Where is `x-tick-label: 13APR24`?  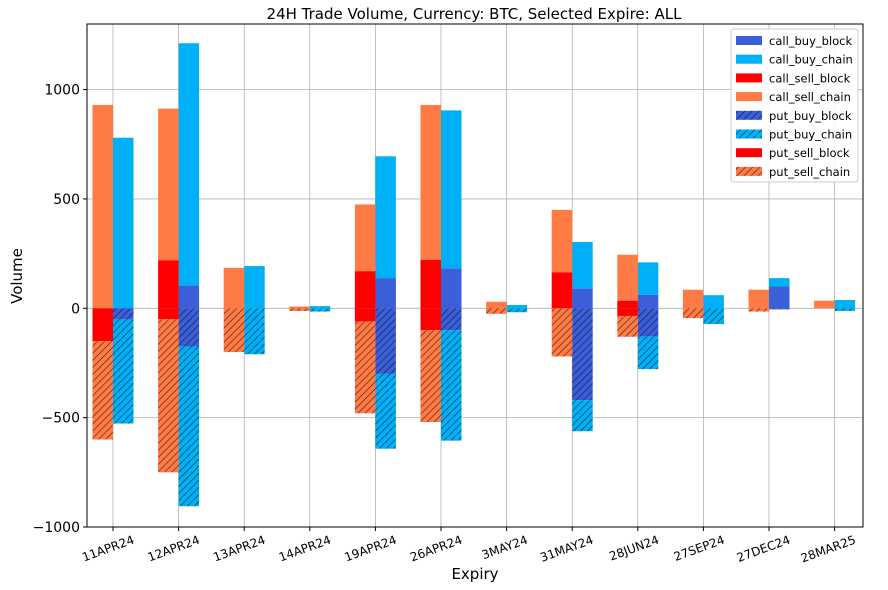 x-tick-label: 13APR24 is located at coordinates (239, 549).